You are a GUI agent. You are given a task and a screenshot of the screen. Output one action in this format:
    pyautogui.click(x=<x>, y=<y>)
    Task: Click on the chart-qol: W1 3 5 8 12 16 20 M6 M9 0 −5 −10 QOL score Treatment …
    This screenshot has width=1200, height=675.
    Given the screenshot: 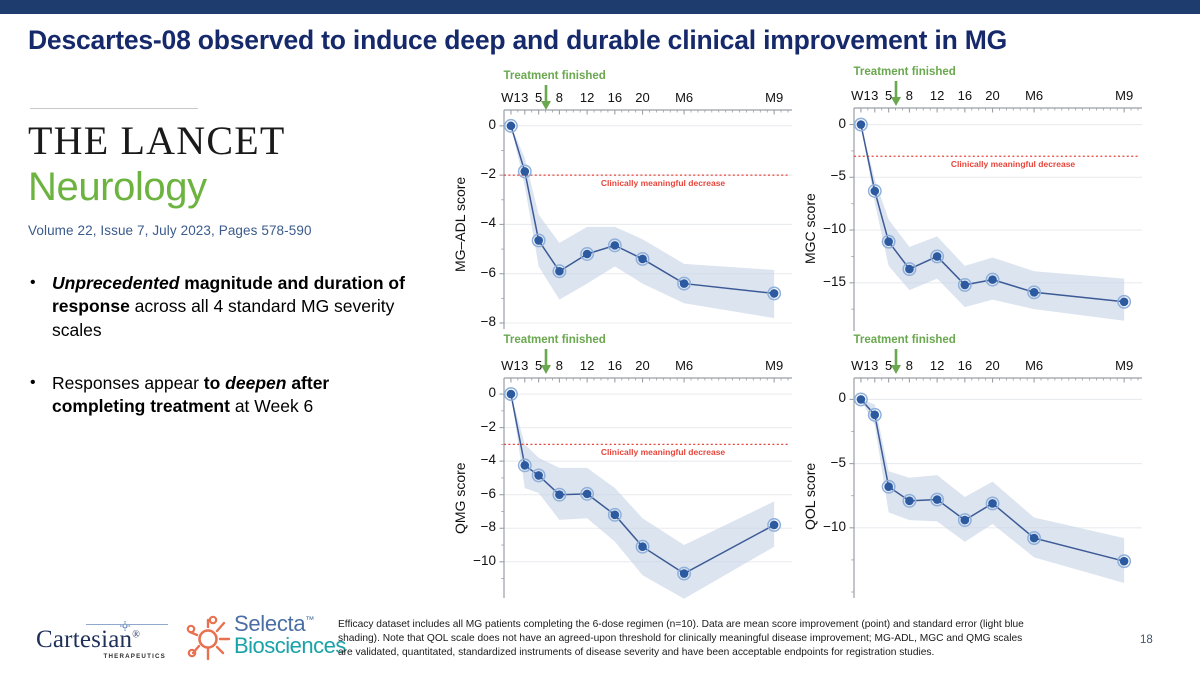 What is the action you would take?
    pyautogui.click(x=974, y=470)
    